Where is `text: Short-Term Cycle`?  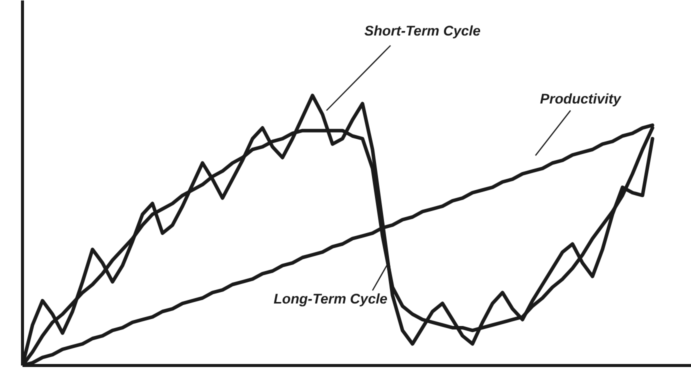 text: Short-Term Cycle is located at coordinates (422, 30).